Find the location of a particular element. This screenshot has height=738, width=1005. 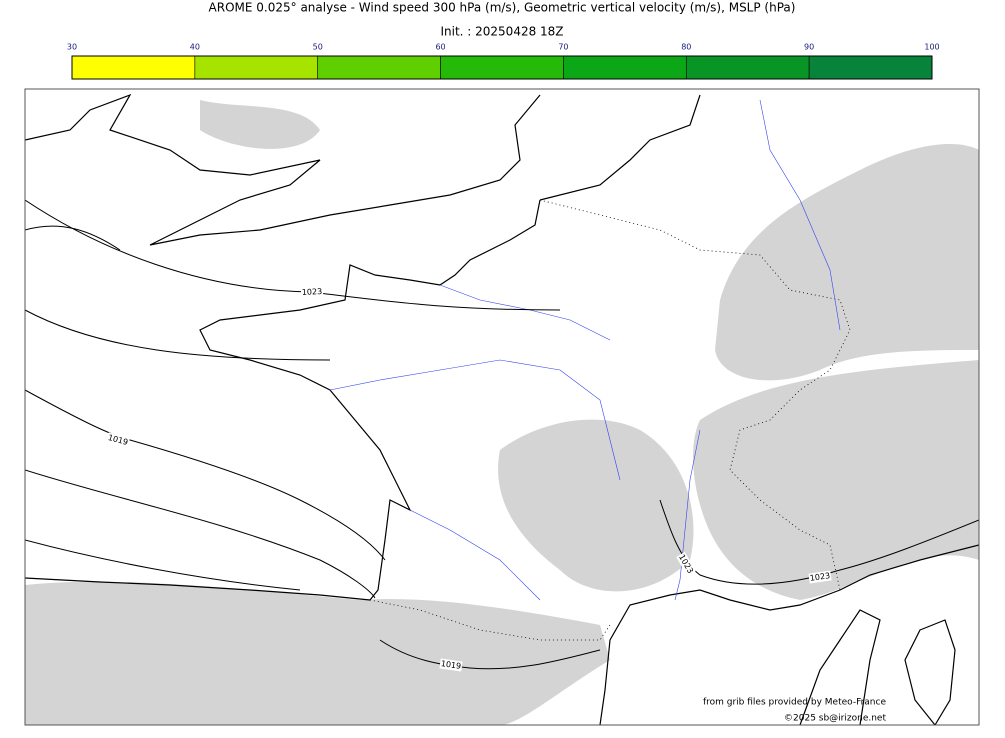

contour-label: 1019 is located at coordinates (450, 665).